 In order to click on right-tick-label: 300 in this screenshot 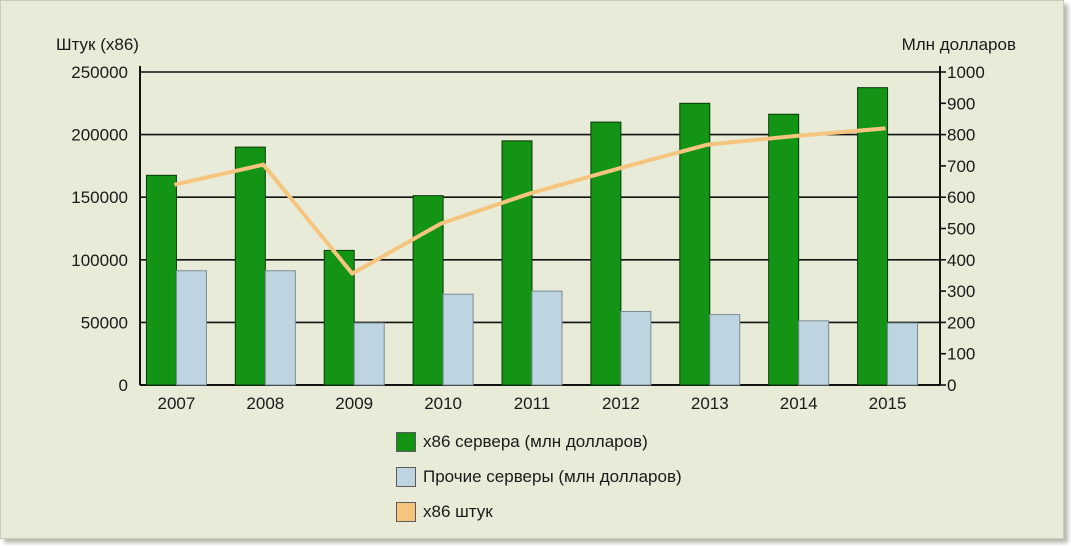, I will do `click(961, 291)`.